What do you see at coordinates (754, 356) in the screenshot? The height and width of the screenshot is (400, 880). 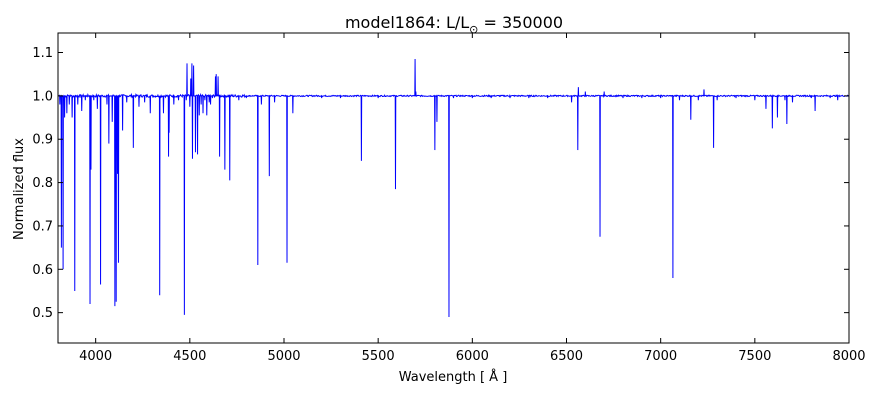 I see `x-tick-label: 7500` at bounding box center [754, 356].